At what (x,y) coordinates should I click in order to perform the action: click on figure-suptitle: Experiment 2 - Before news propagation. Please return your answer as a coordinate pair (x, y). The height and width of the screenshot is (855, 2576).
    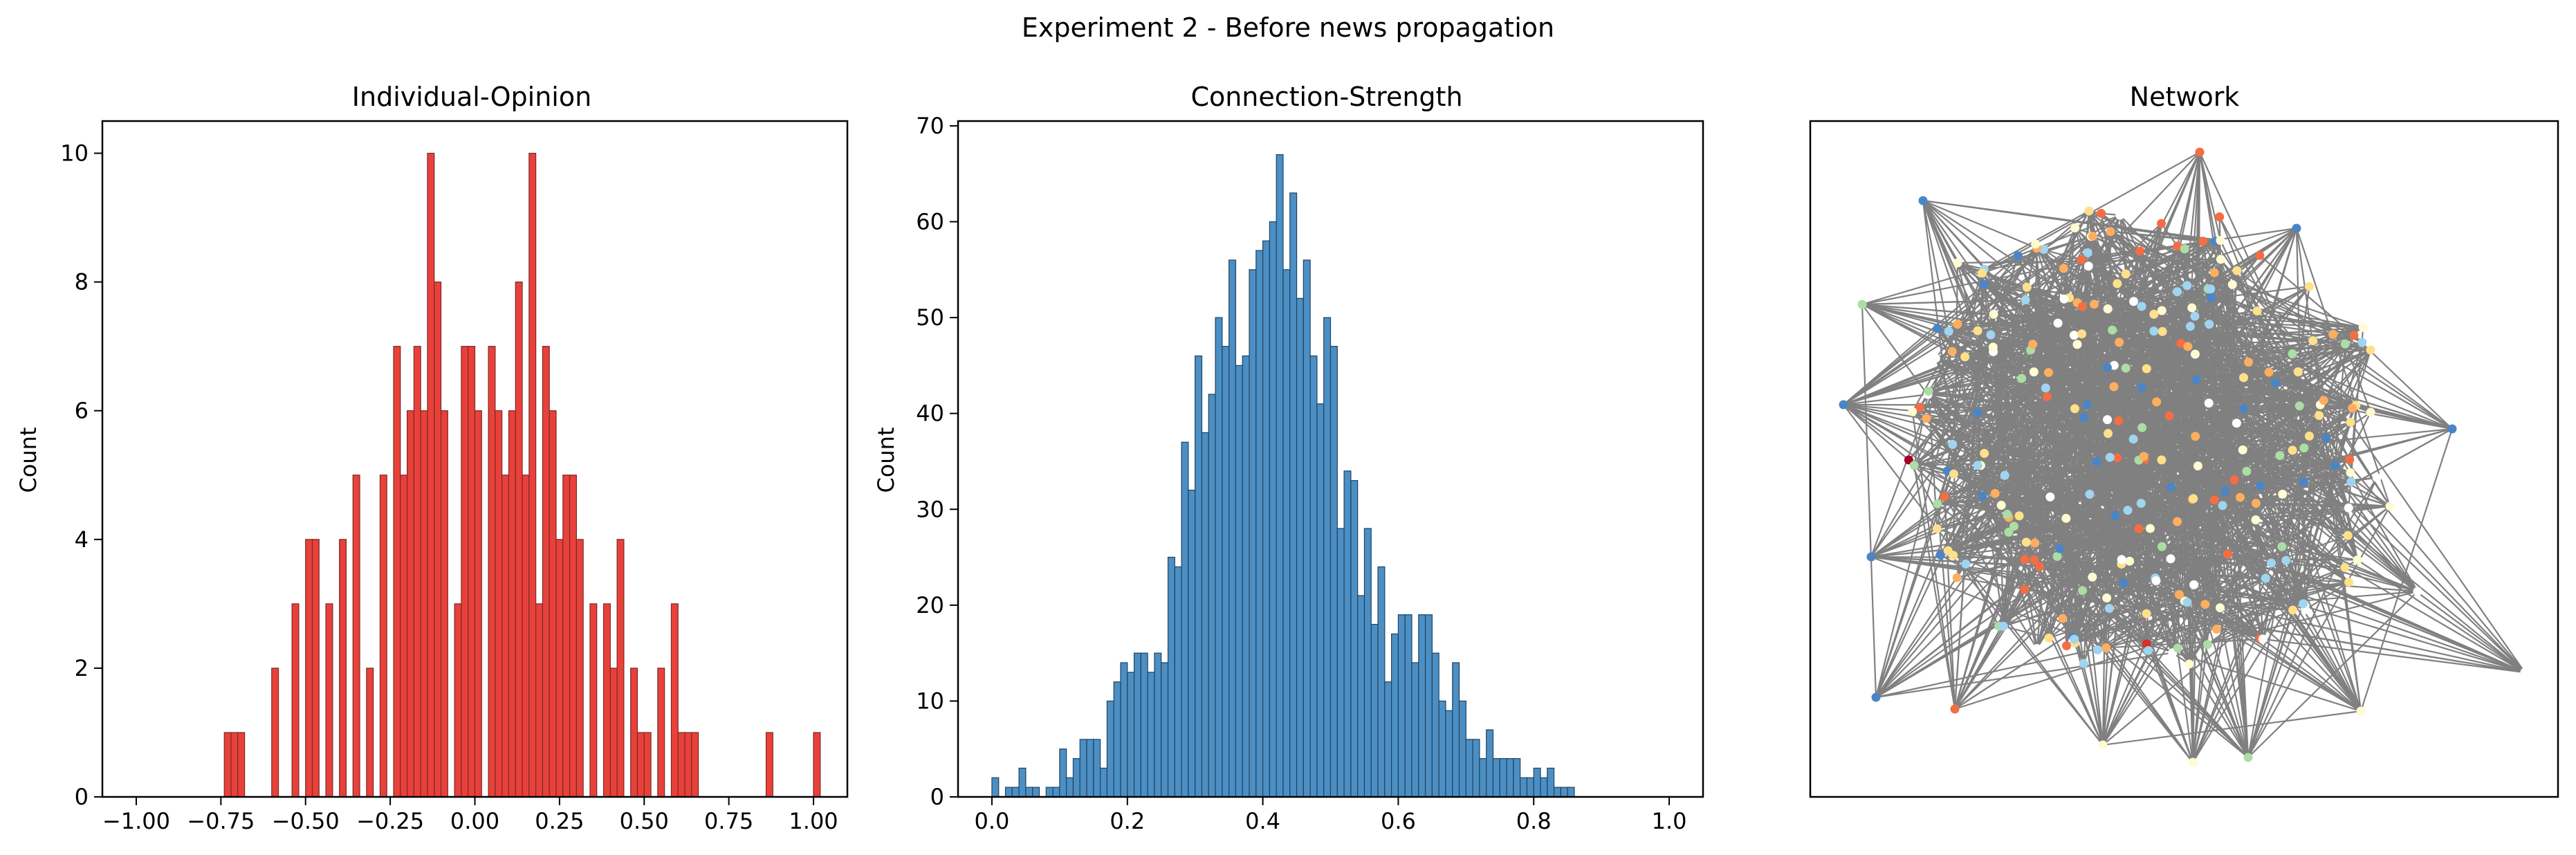
    Looking at the image, I should click on (1288, 27).